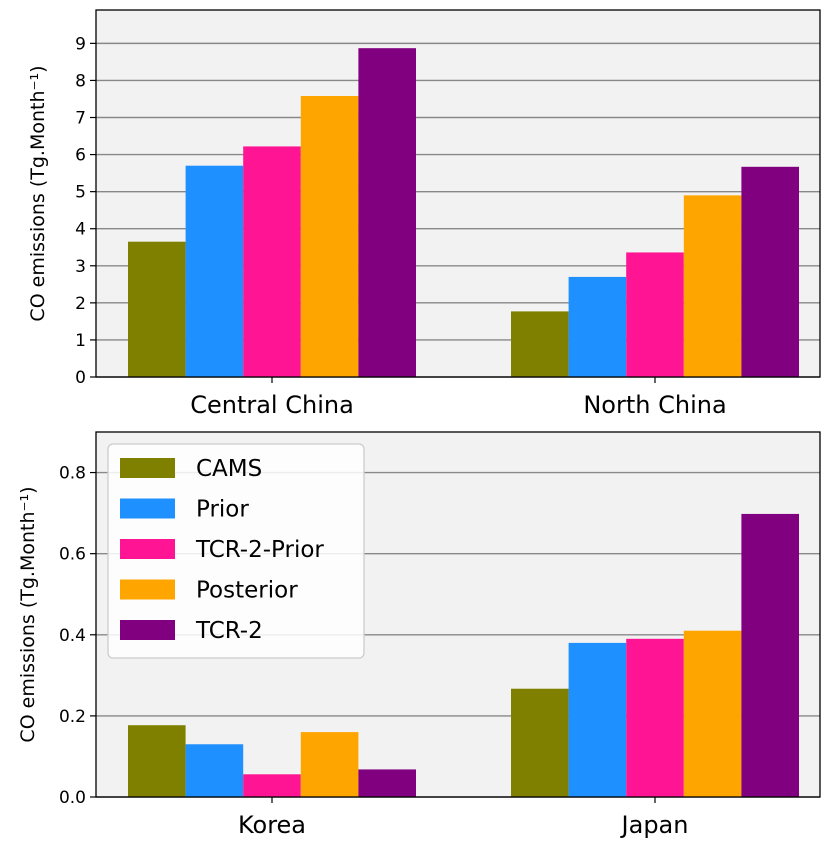 This screenshot has width=825, height=842. Describe the element at coordinates (597, 326) in the screenshot. I see `bar-prior-north-china` at that location.